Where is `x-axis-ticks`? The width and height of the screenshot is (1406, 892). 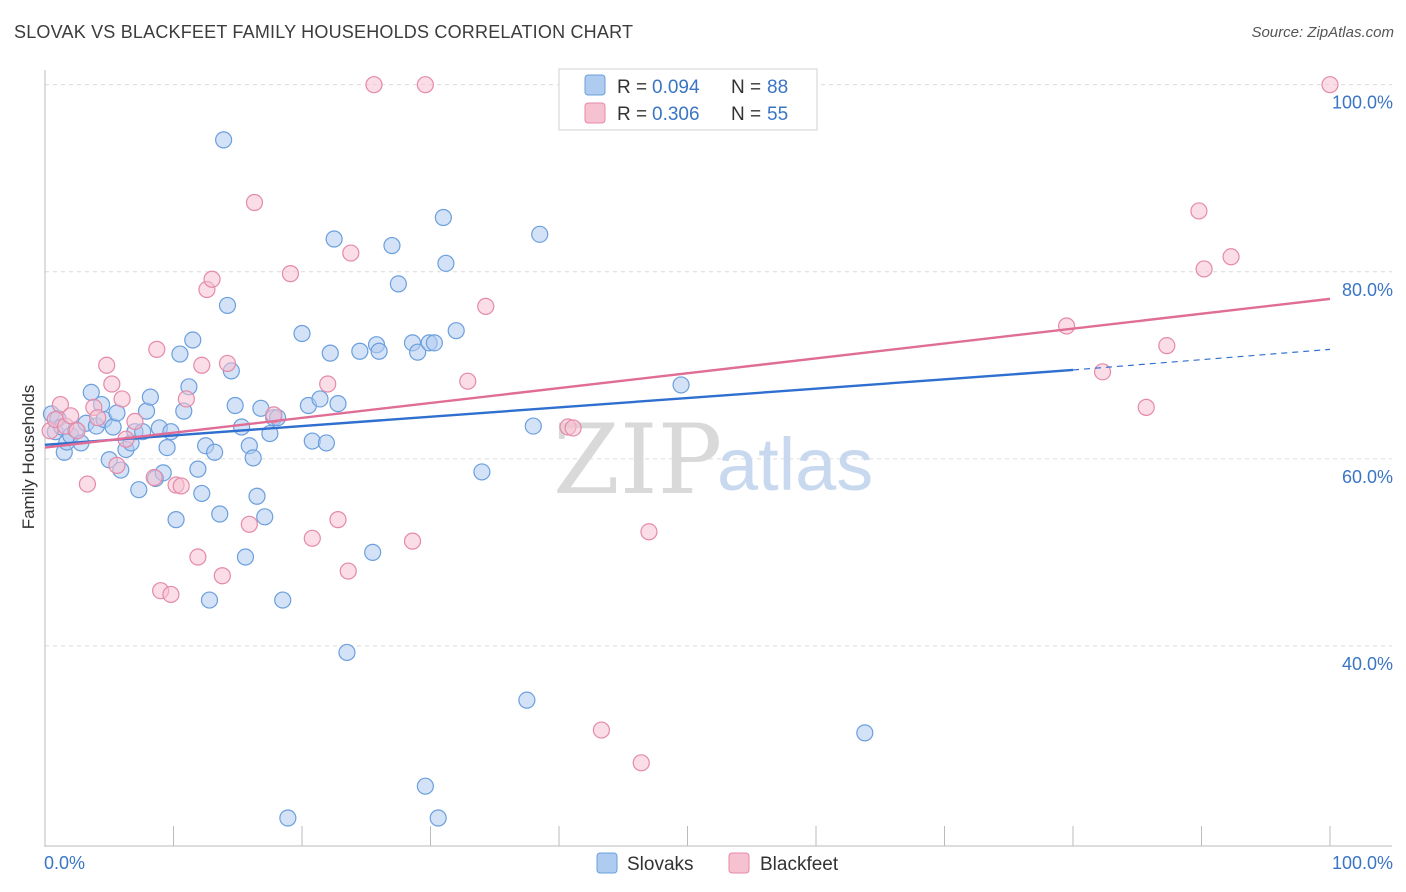
x-axis-ticks is located at coordinates (752, 836).